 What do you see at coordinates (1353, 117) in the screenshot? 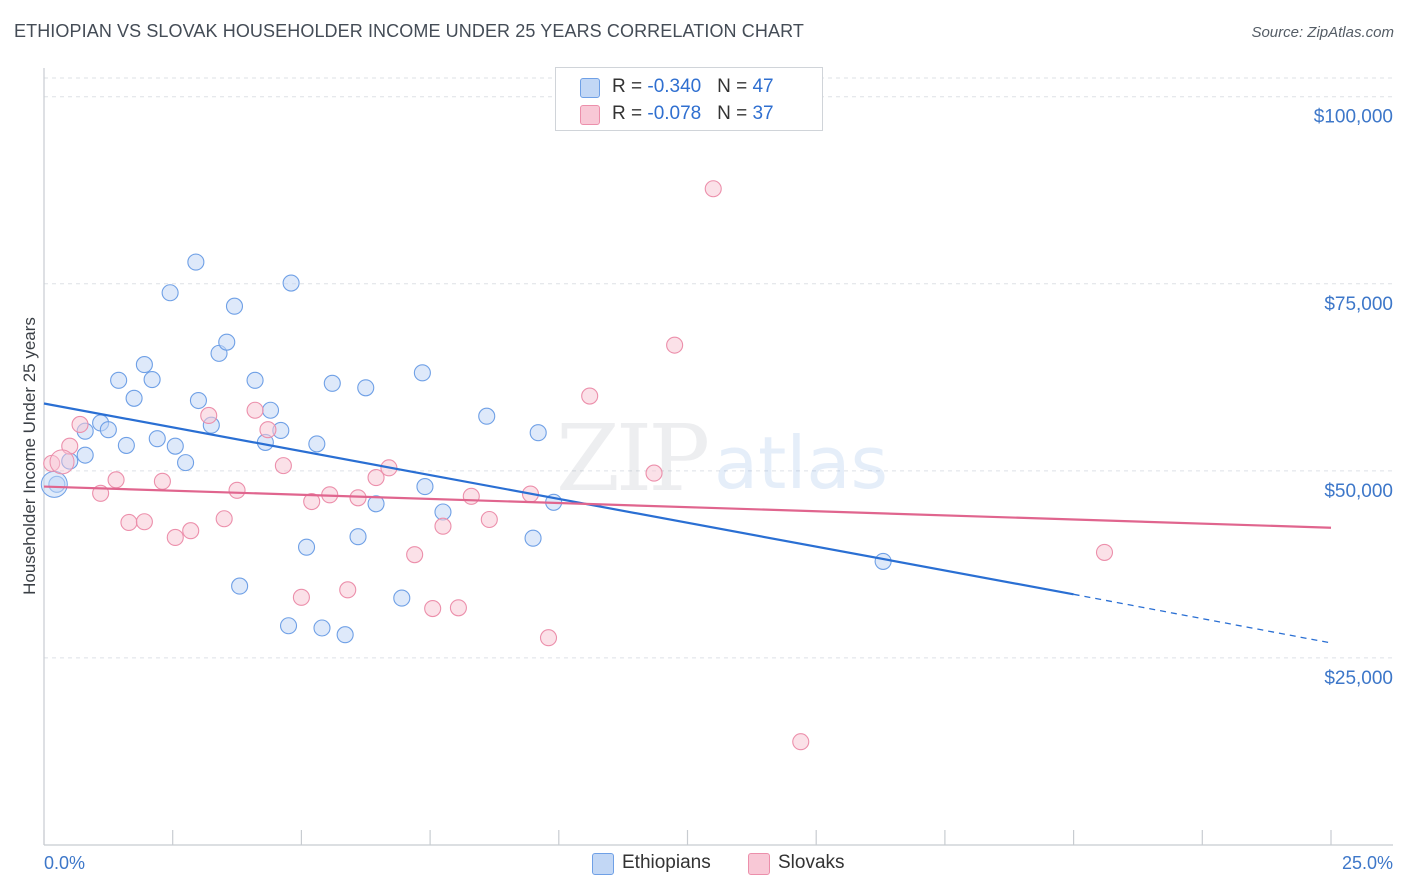
I see `y-tick-label-3: $100,000` at bounding box center [1353, 117].